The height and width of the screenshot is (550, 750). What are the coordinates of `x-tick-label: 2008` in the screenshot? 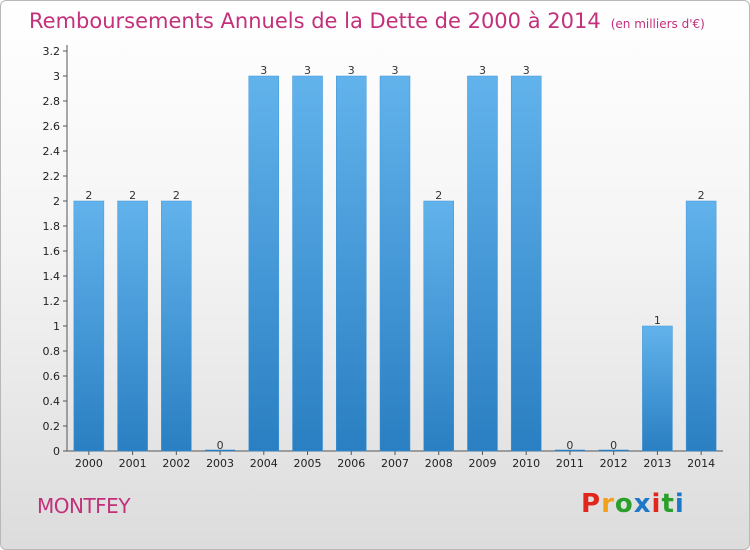 It's located at (439, 463).